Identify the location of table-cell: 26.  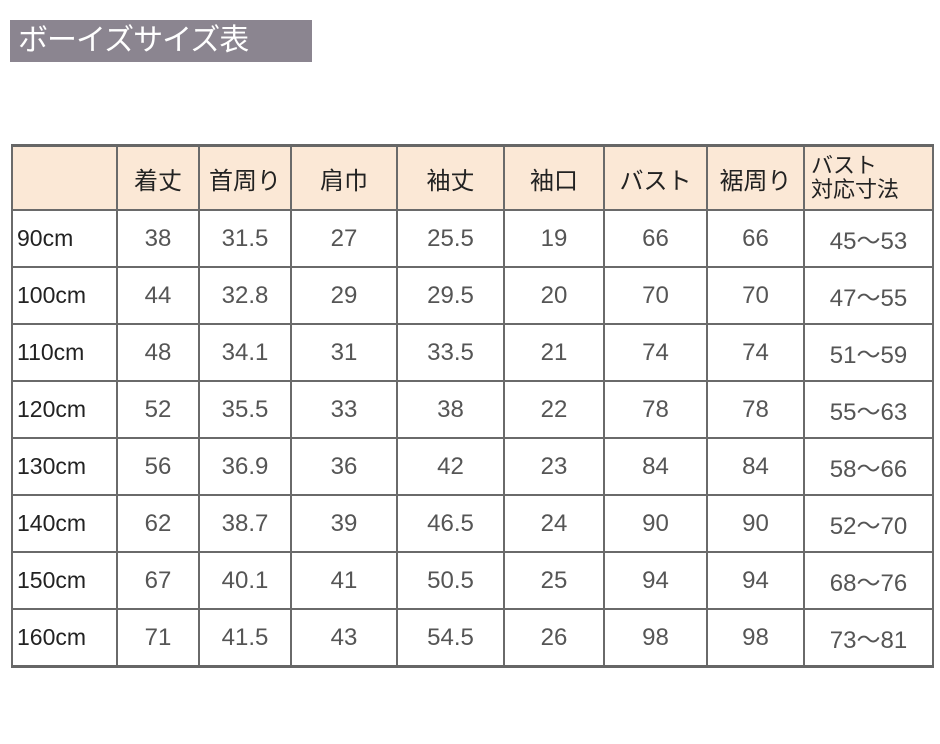
(554, 638).